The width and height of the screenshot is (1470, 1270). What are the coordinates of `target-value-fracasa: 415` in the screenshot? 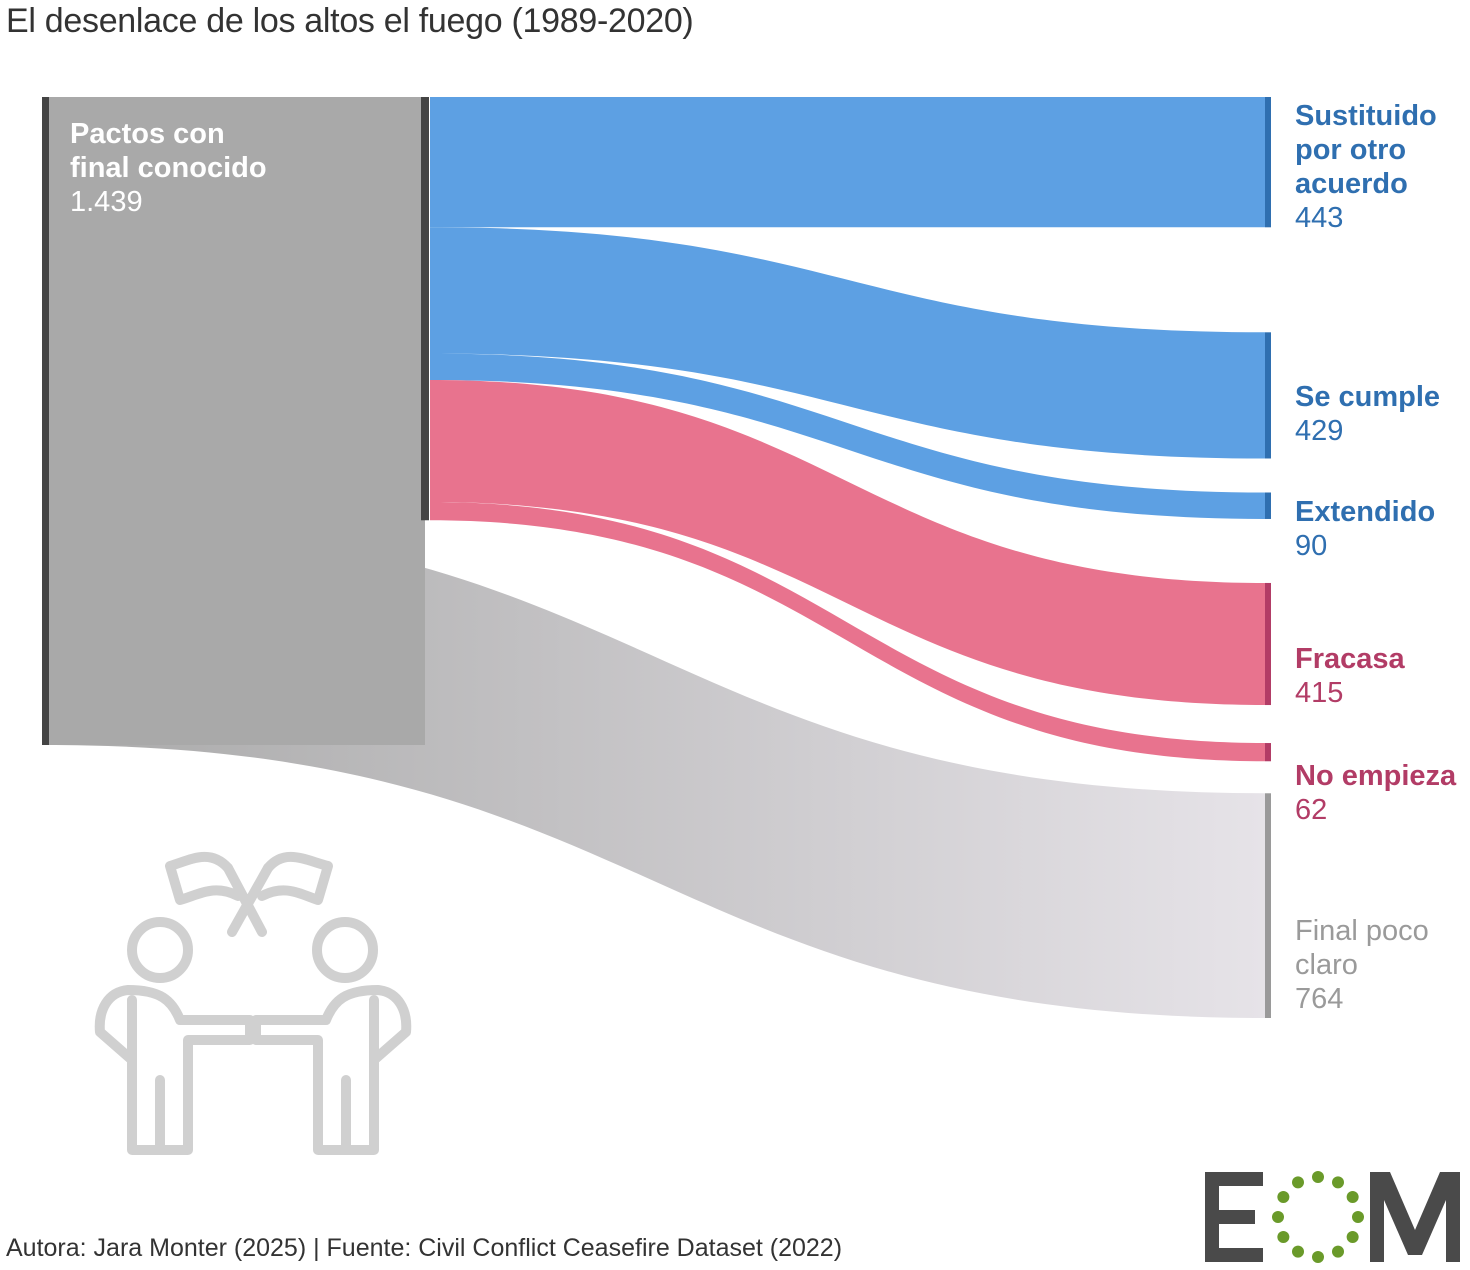 It's located at (1319, 693).